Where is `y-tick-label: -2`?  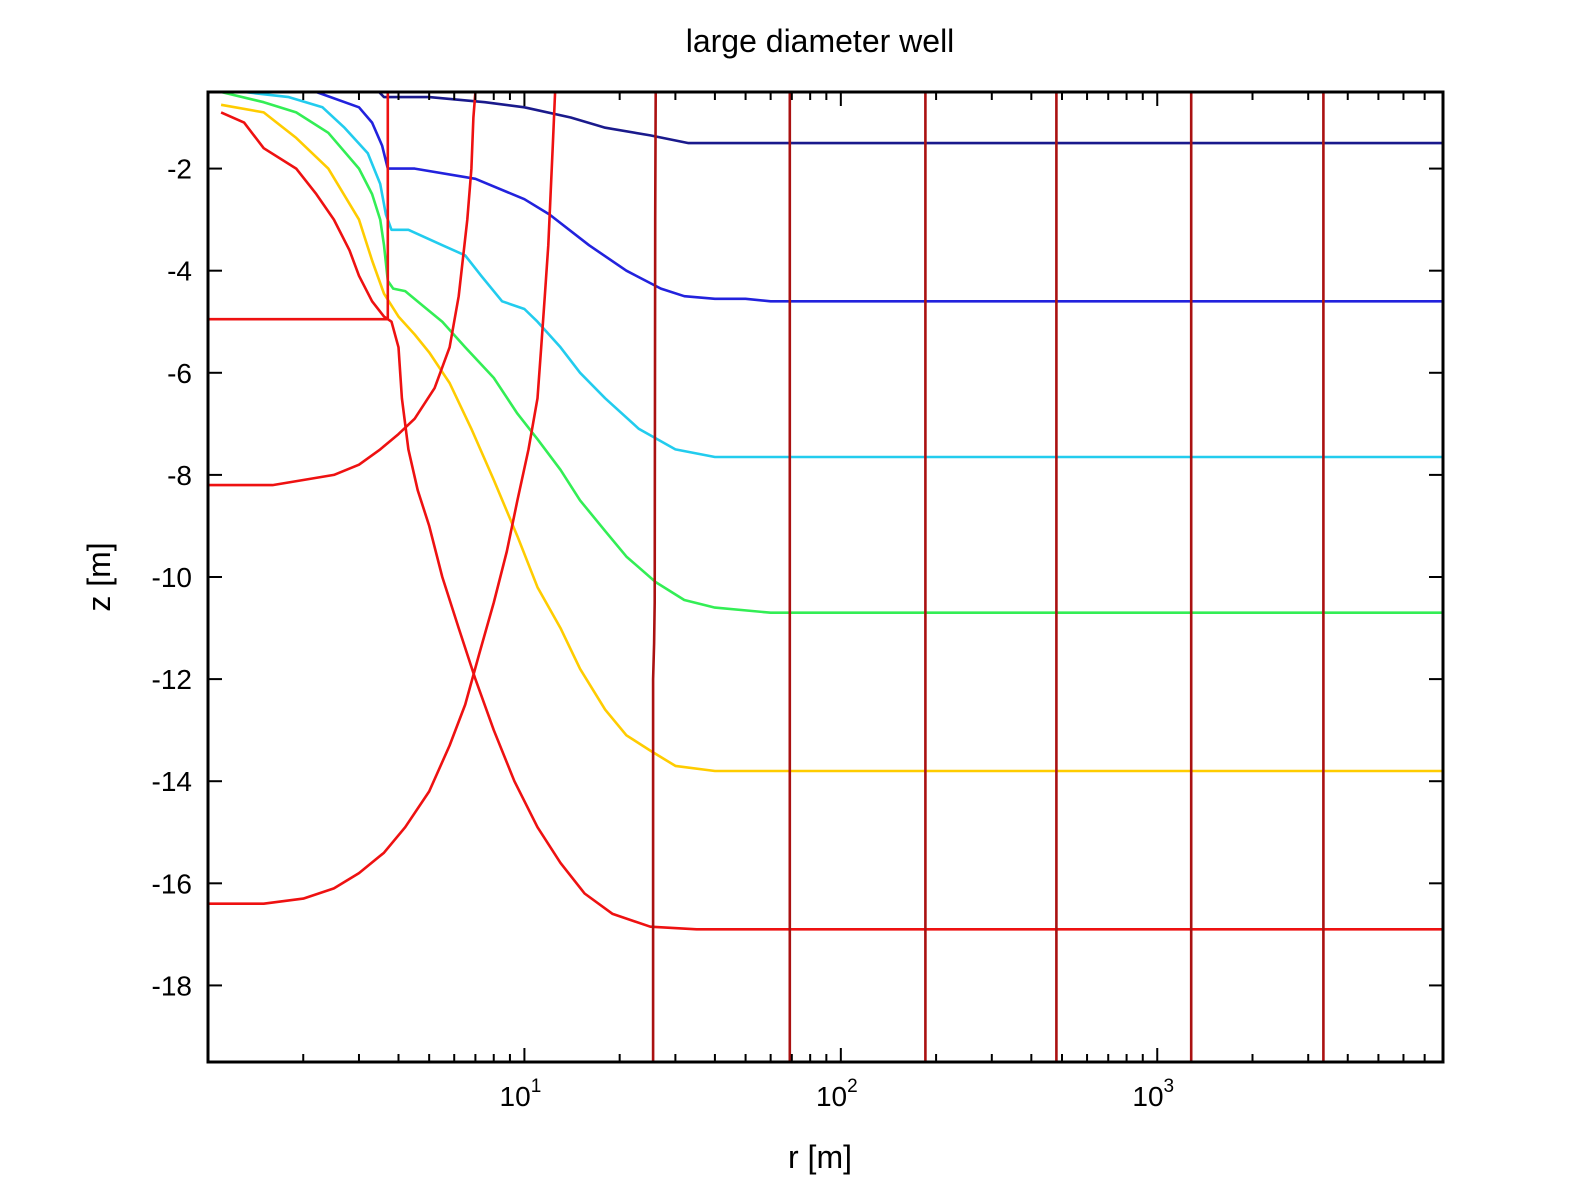
y-tick-label: -2 is located at coordinates (179, 169).